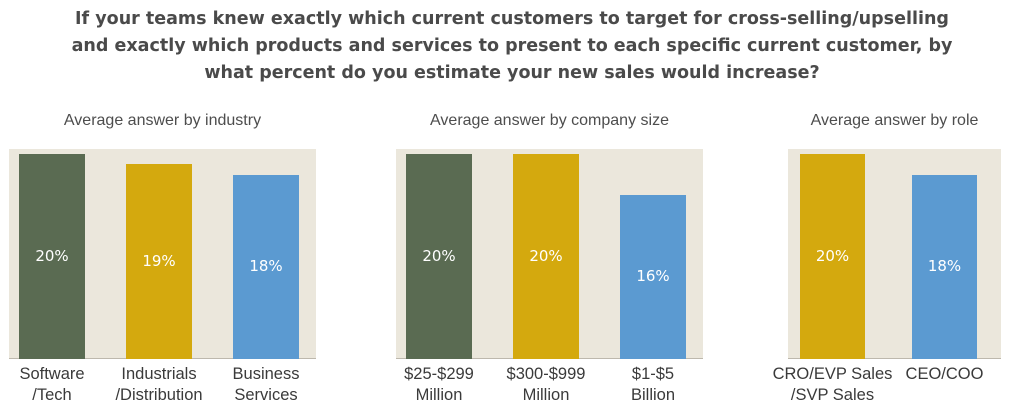 This screenshot has width=1024, height=409. Describe the element at coordinates (894, 358) in the screenshot. I see `x-axis-line` at that location.